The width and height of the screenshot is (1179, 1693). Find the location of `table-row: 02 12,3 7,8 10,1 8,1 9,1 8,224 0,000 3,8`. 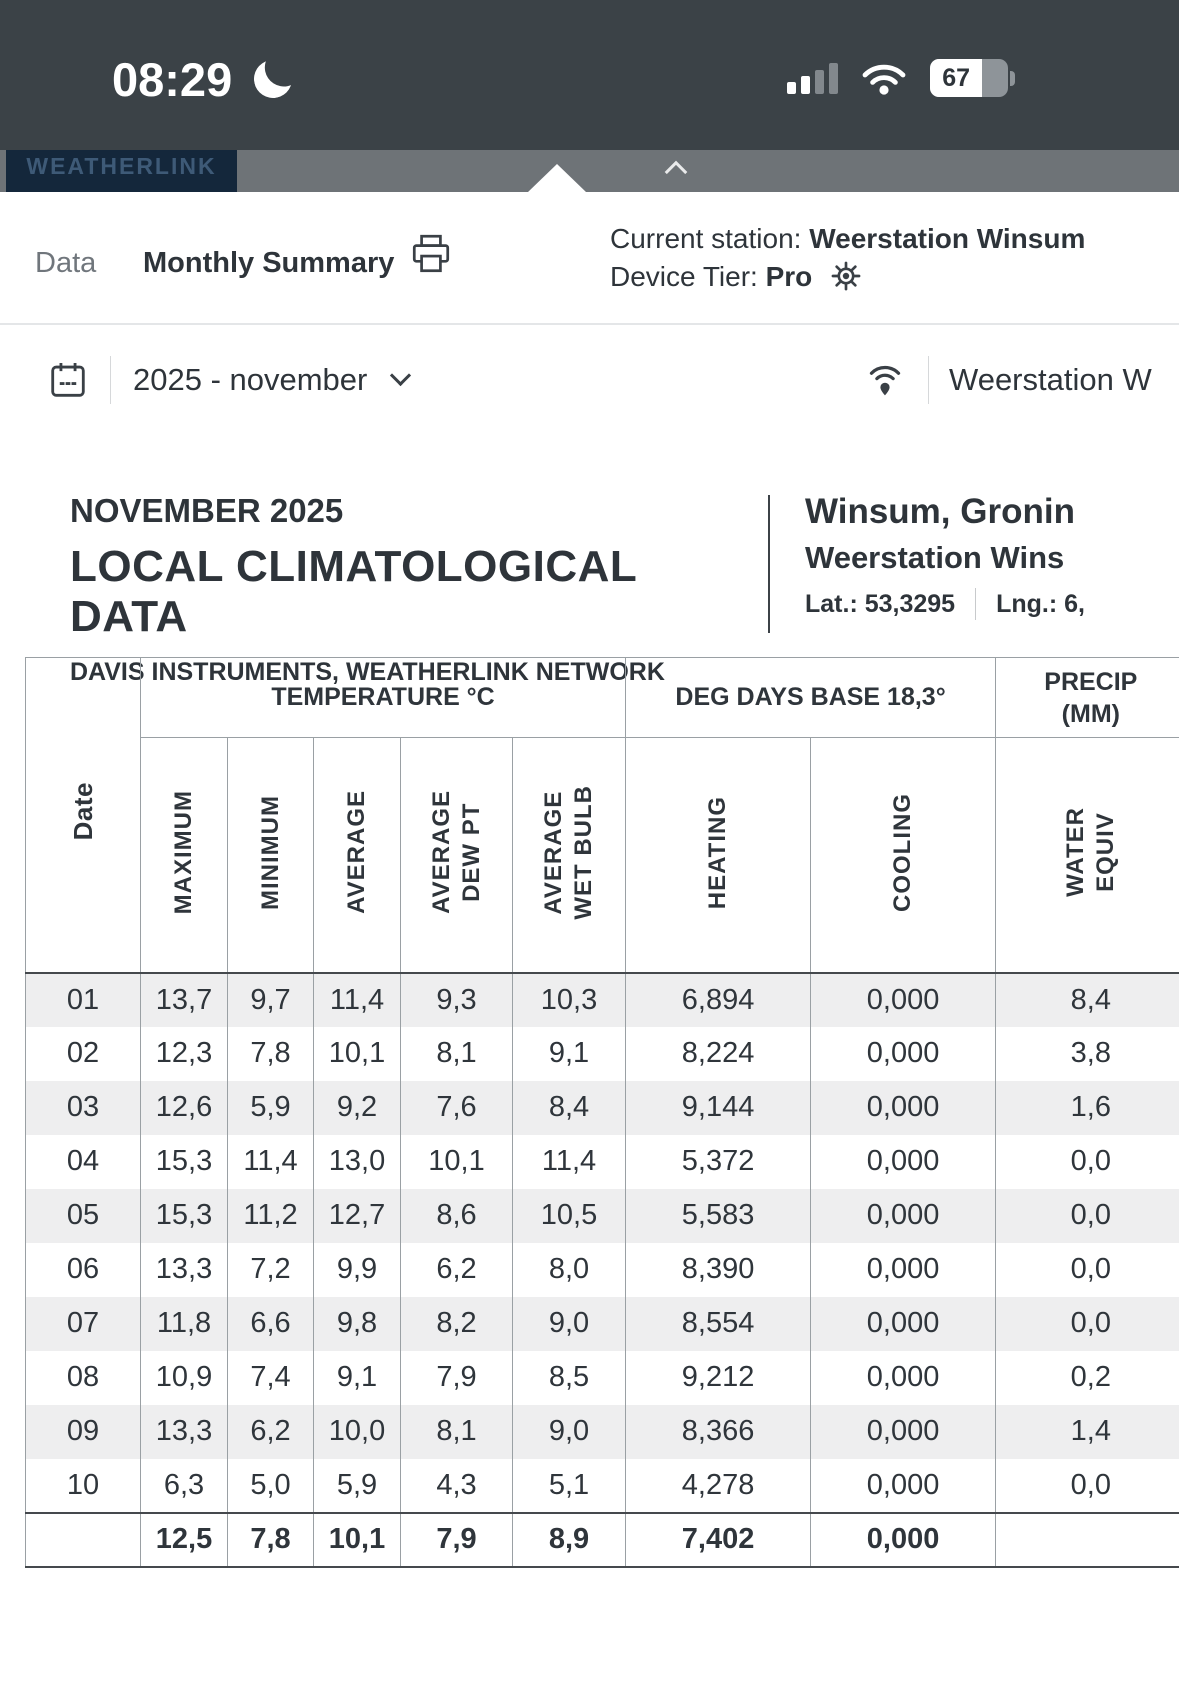

table-row: 02 12,3 7,8 10,1 8,1 9,1 8,224 0,000 3,8 is located at coordinates (602, 1053).